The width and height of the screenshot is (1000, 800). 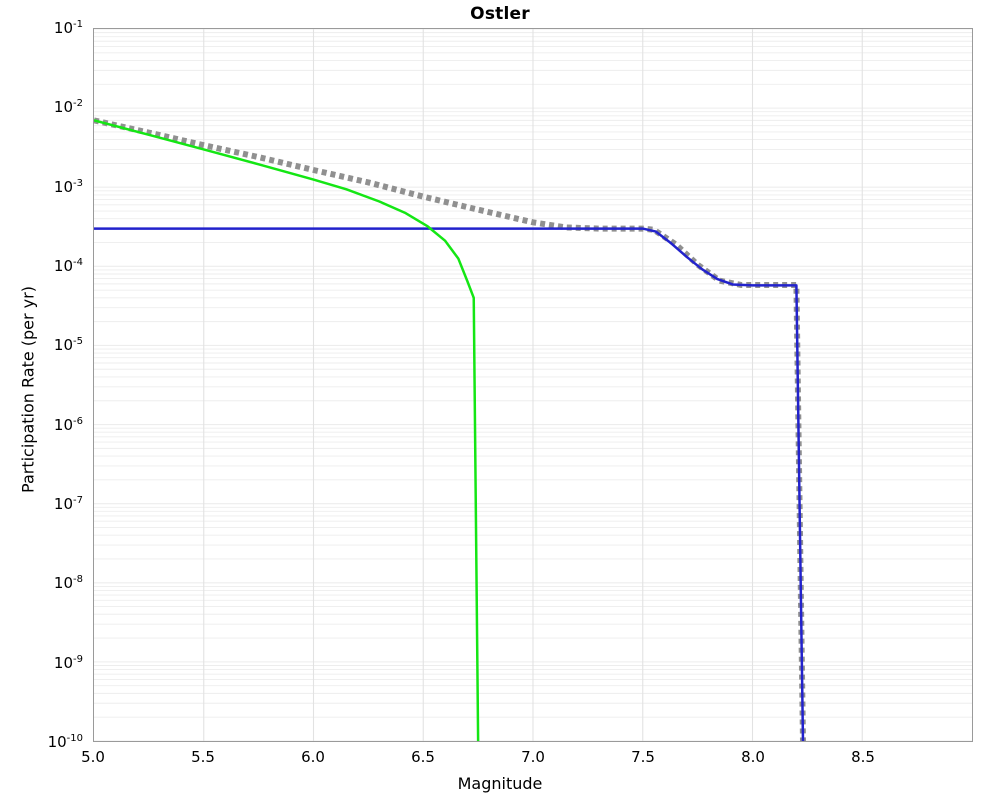 I want to click on x-axis-label: Magnitude, so click(x=500, y=783).